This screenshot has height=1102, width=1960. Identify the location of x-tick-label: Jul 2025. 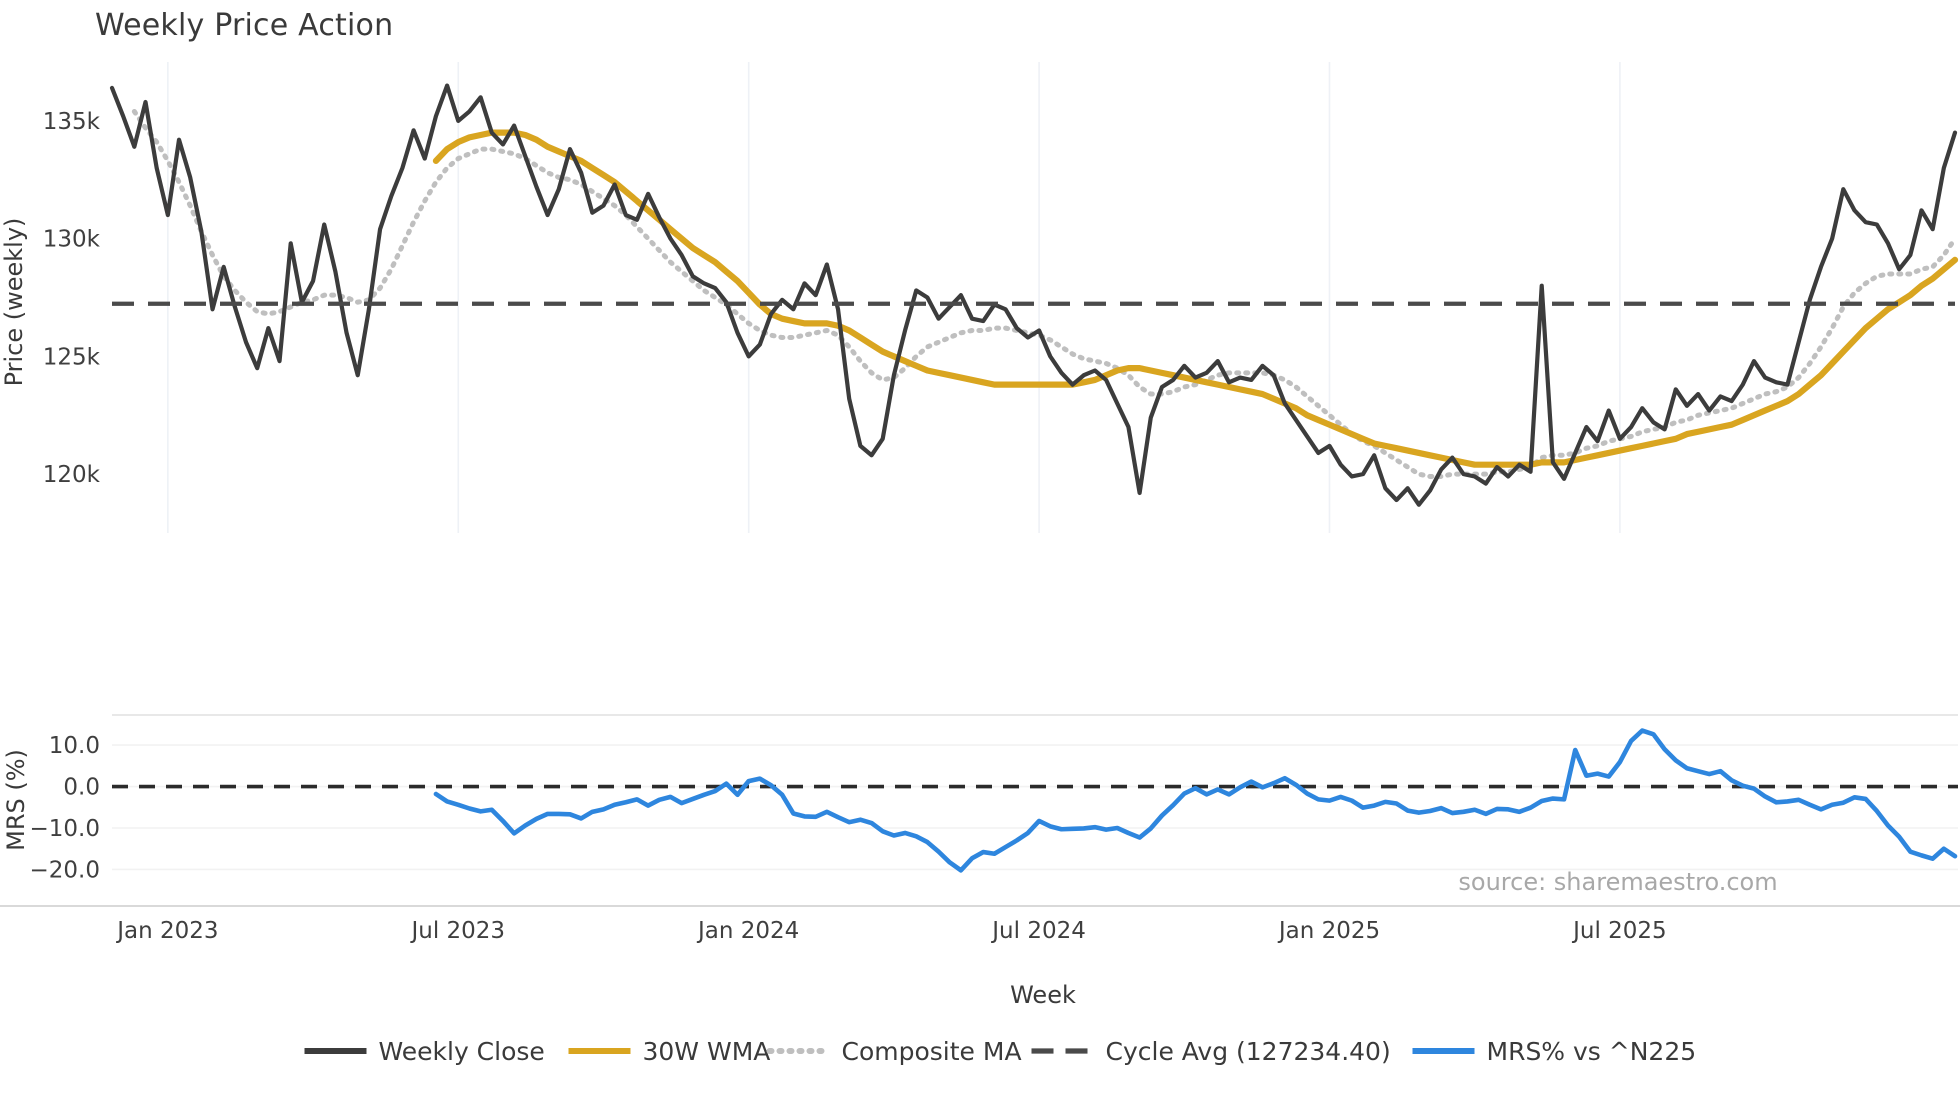
(1619, 931).